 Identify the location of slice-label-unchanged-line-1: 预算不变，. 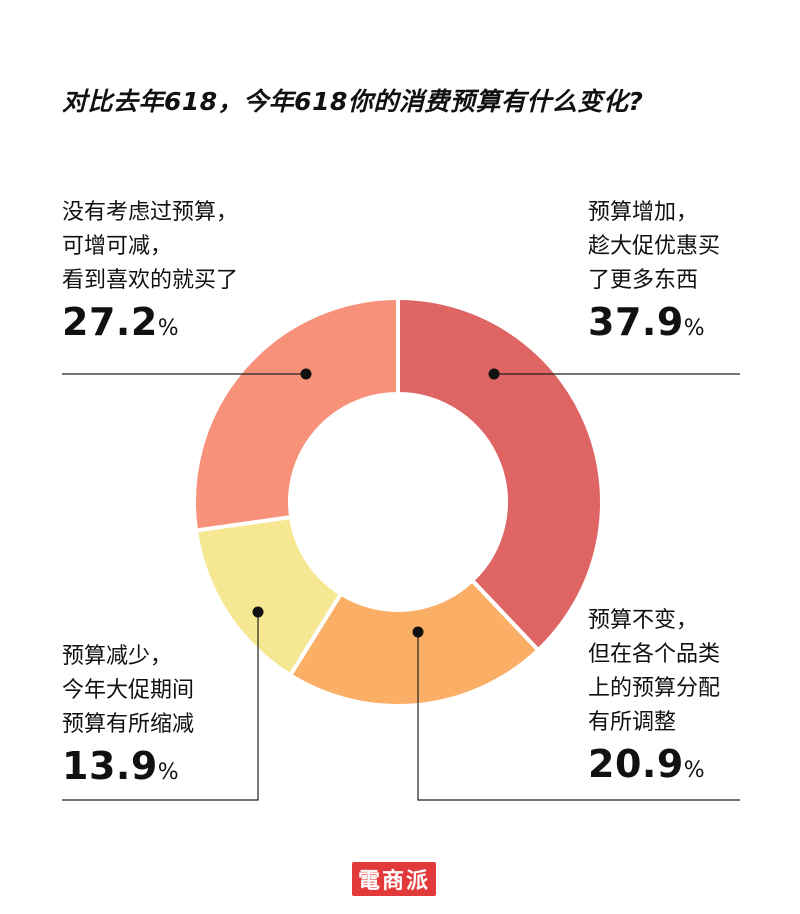
(643, 620).